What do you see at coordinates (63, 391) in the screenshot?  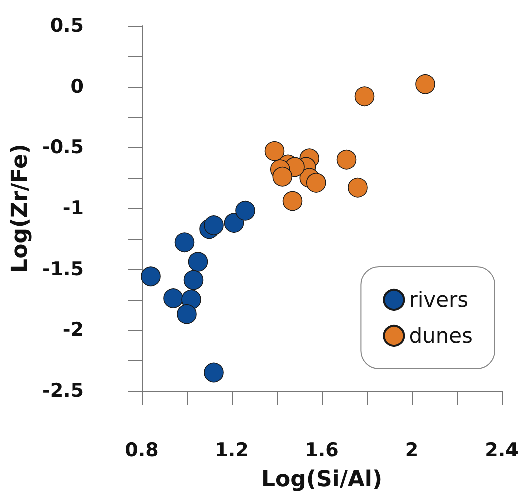 I see `y-tick-label: -2.5` at bounding box center [63, 391].